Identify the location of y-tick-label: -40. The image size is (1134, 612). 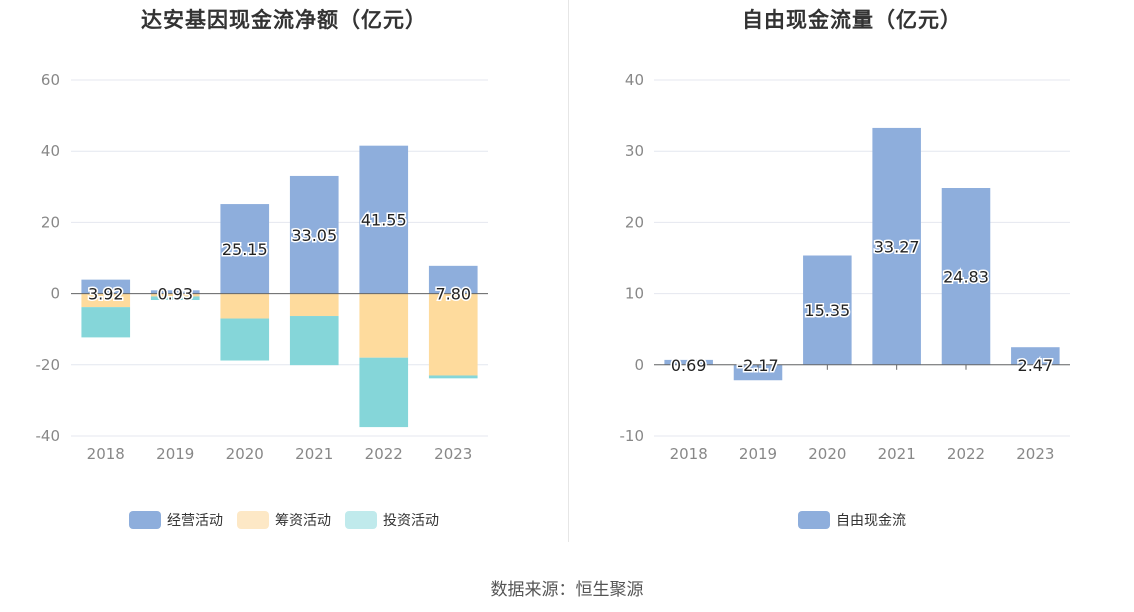
(48, 436).